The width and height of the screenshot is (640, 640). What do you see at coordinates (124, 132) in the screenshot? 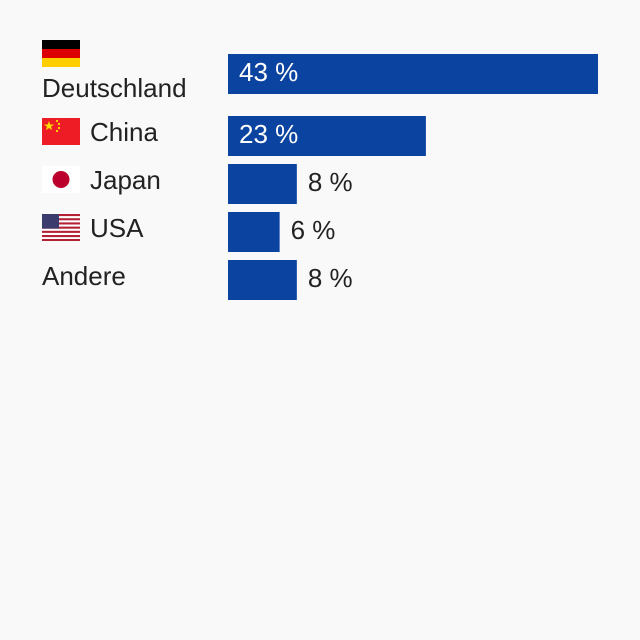
I see `category-label: China` at bounding box center [124, 132].